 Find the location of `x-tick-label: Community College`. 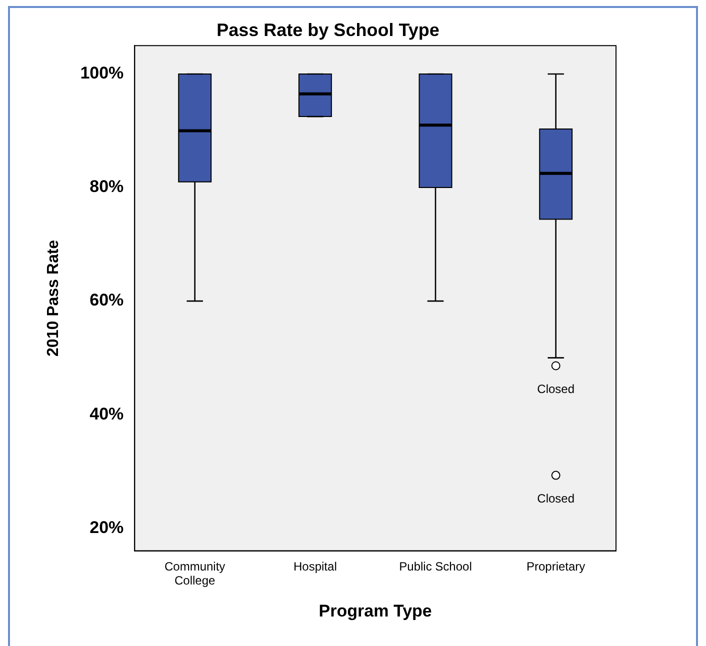

x-tick-label: Community College is located at coordinates (195, 573).